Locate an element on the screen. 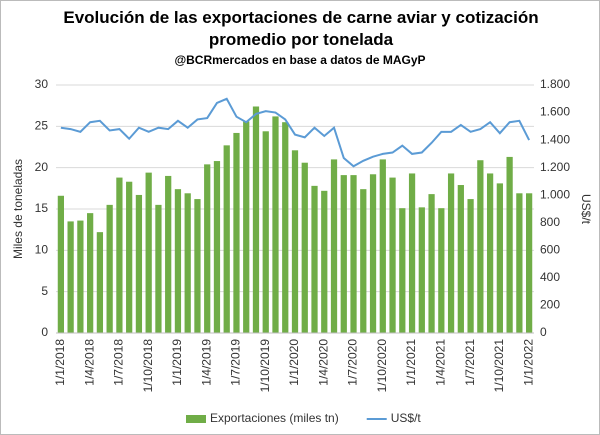 This screenshot has height=435, width=600. x-tick-label: 1/10/2019 is located at coordinates (265, 366).